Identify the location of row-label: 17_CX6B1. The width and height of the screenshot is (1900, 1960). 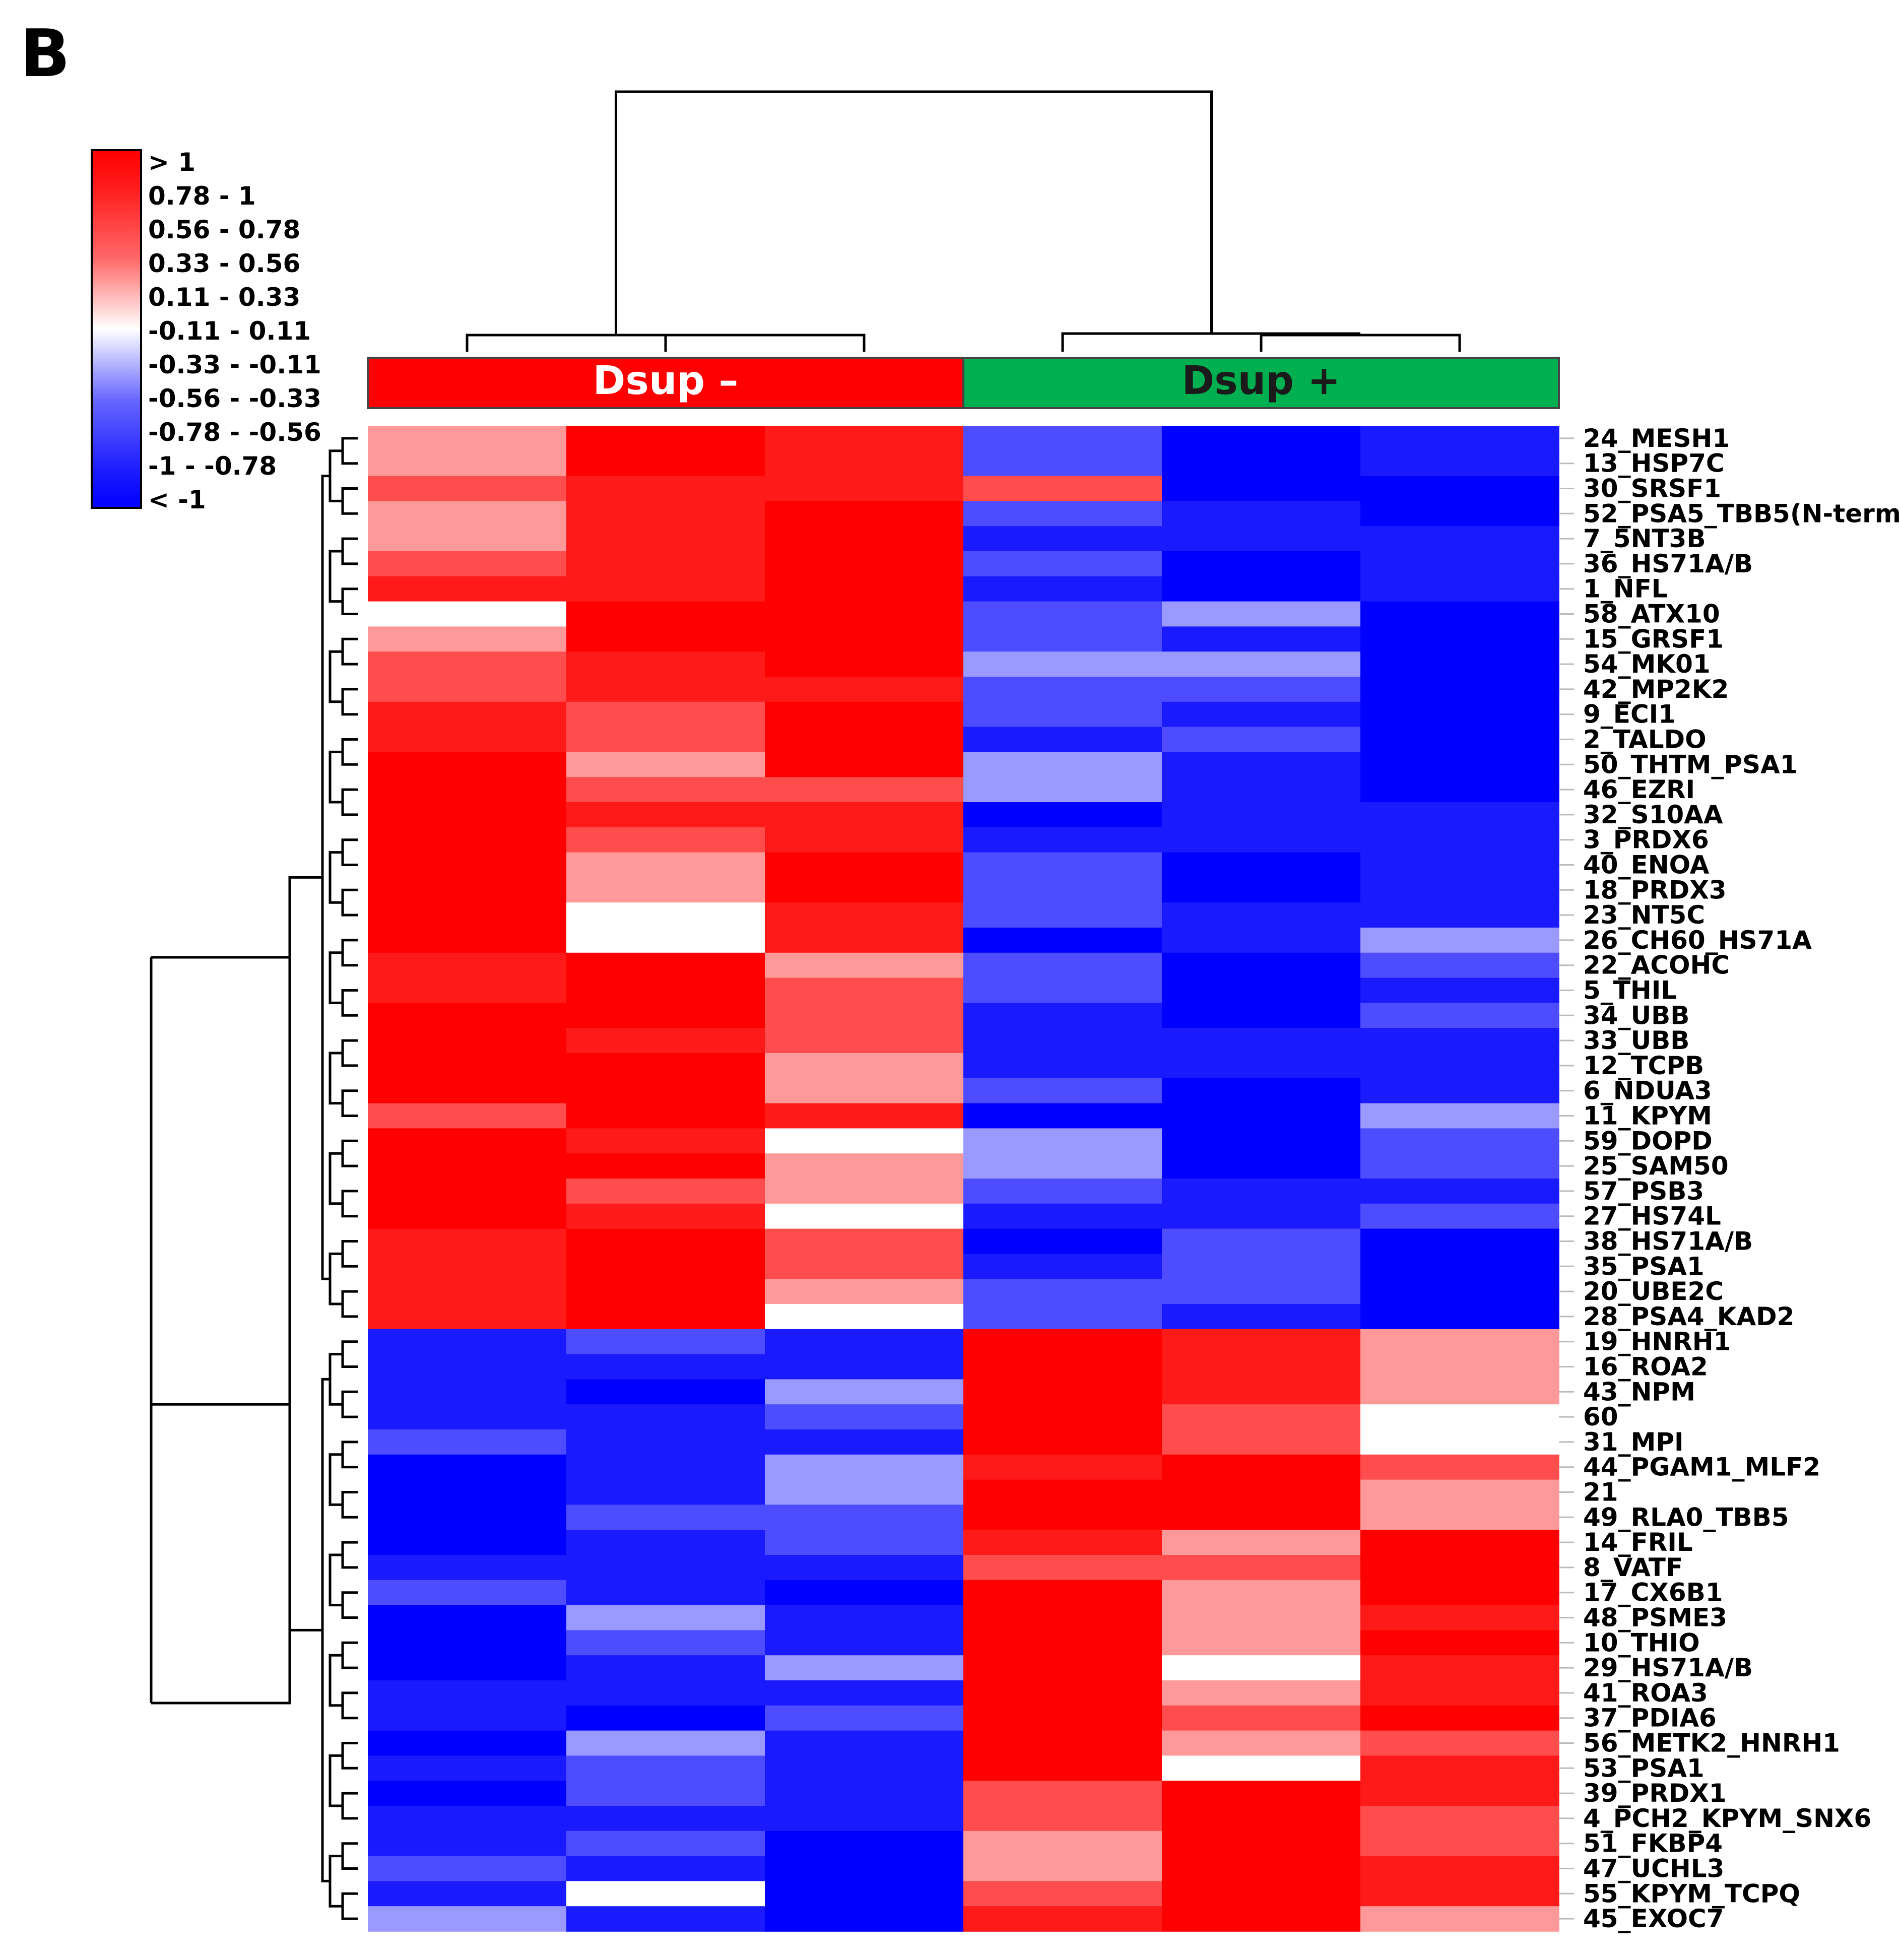
(1653, 1592).